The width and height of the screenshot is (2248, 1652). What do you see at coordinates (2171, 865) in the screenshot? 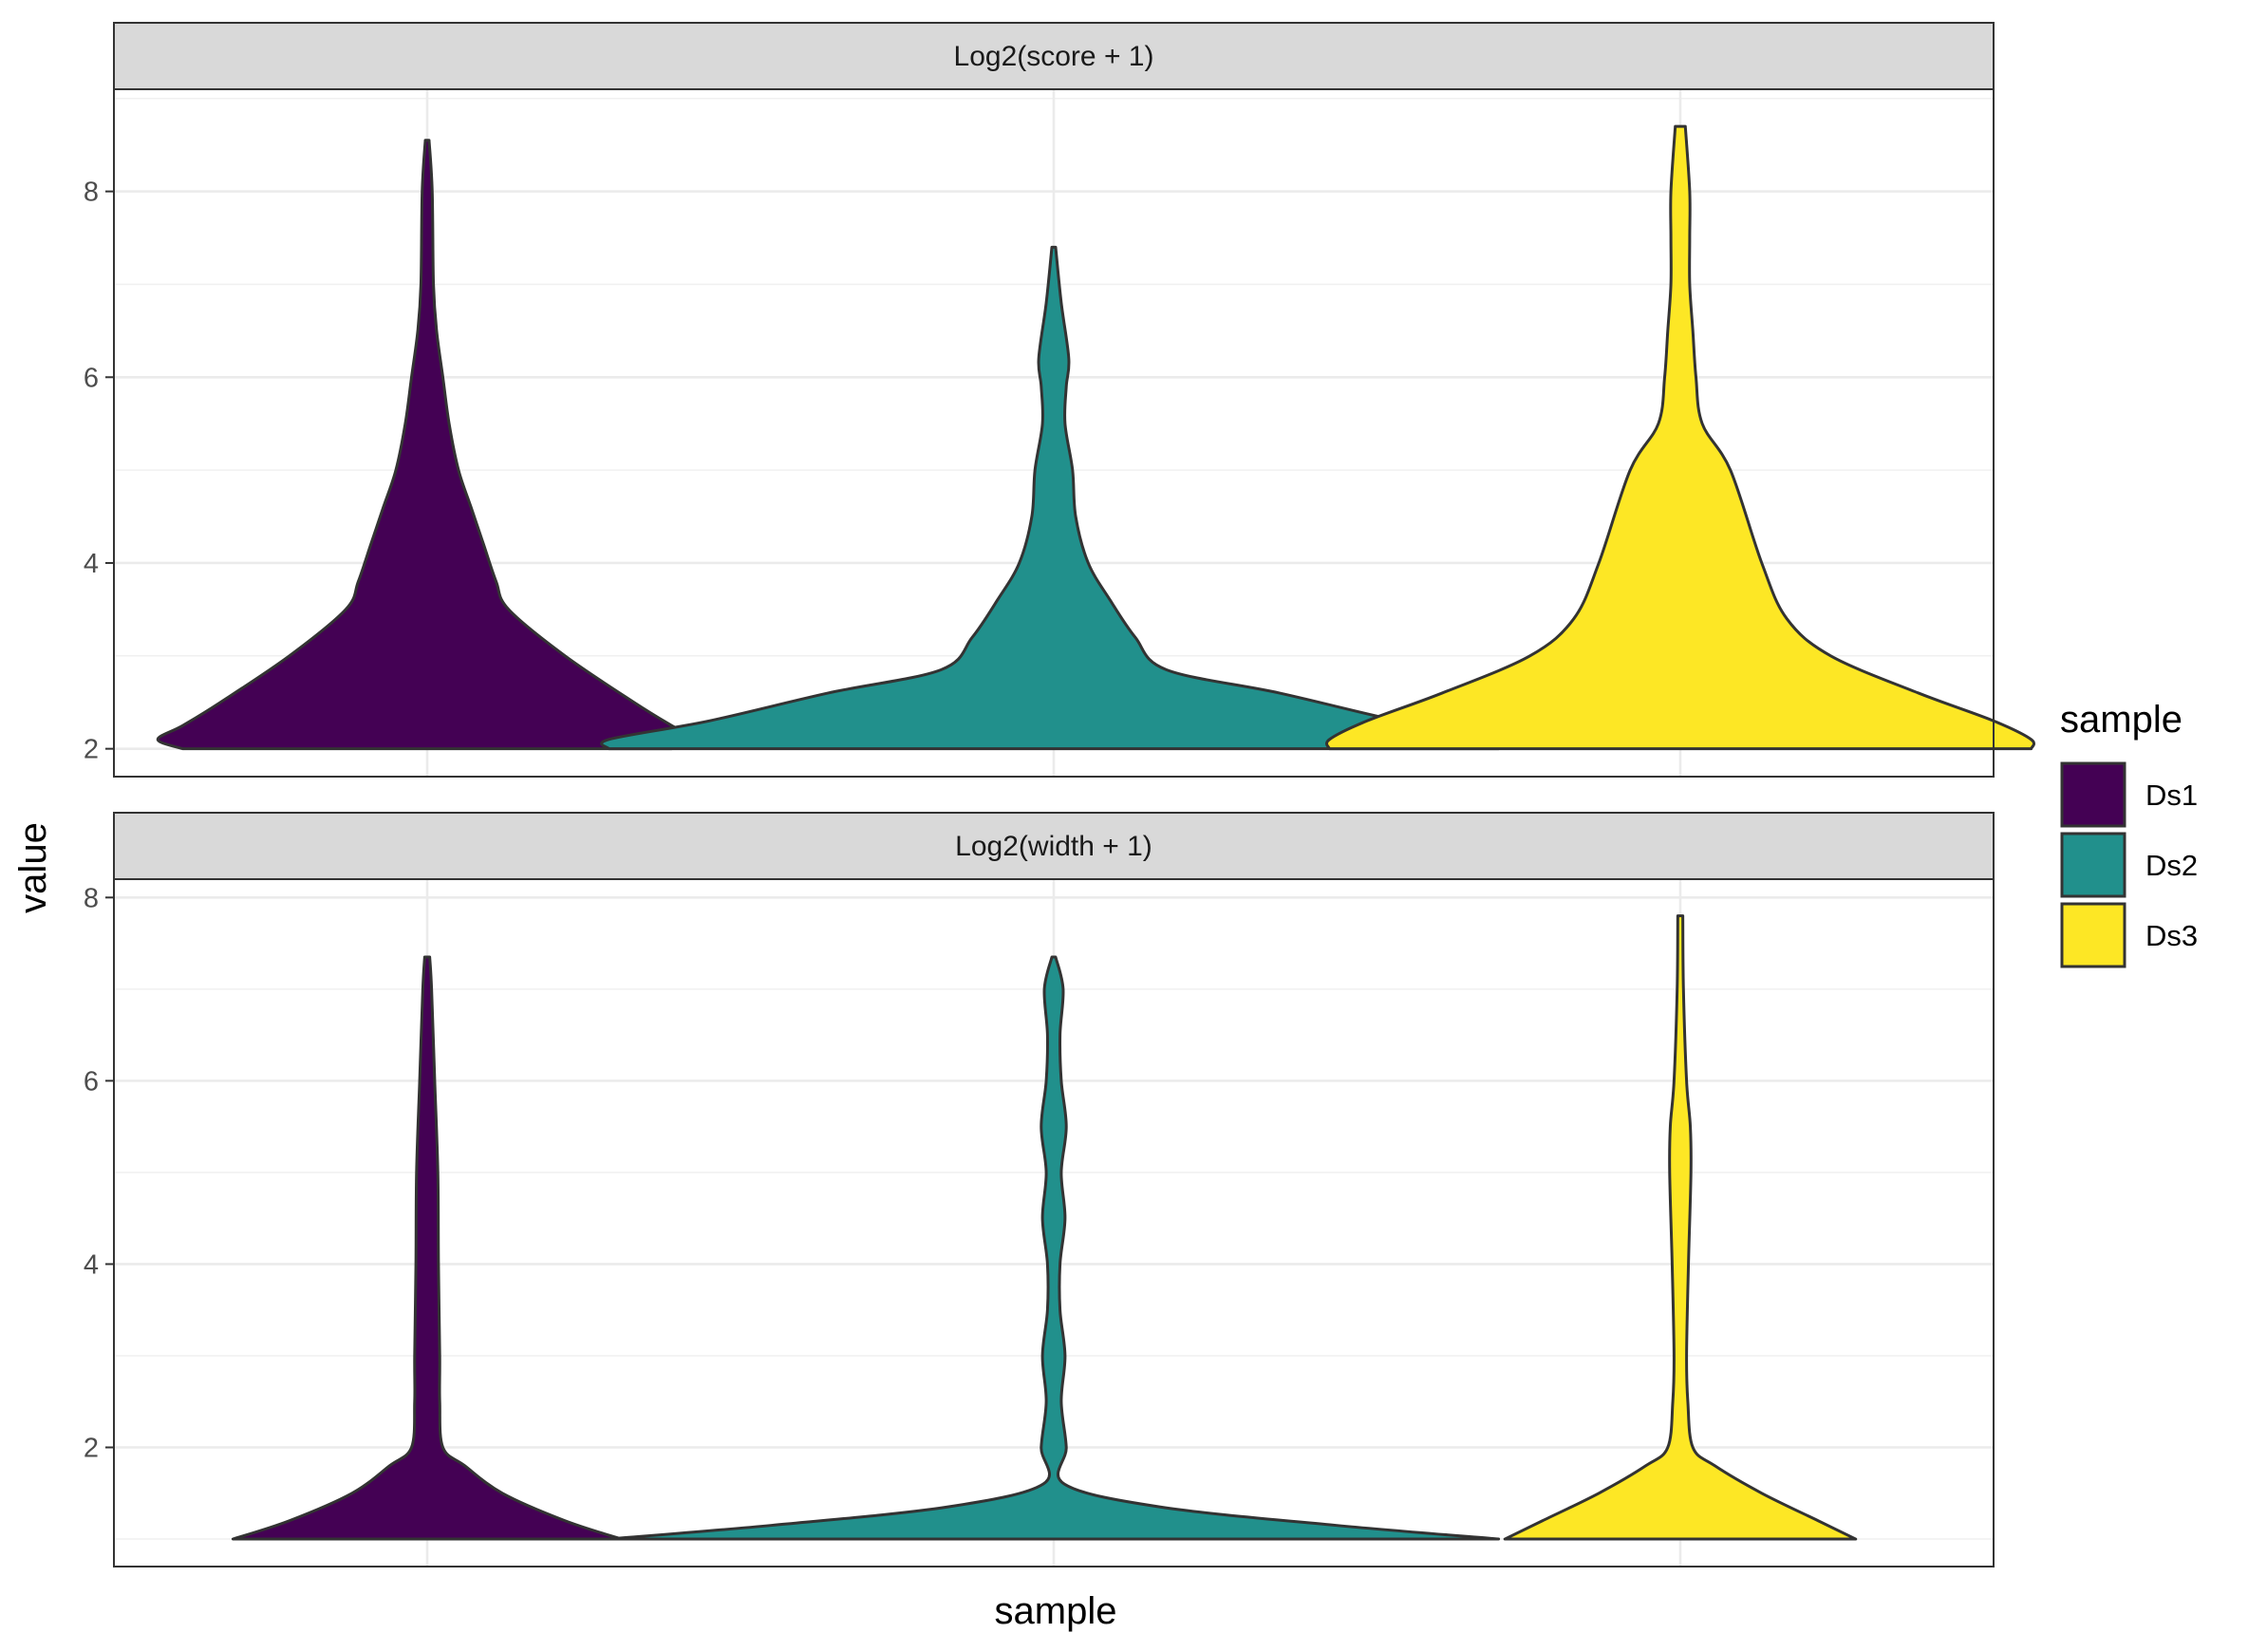
I see `legend-label-ds2: Ds2` at bounding box center [2171, 865].